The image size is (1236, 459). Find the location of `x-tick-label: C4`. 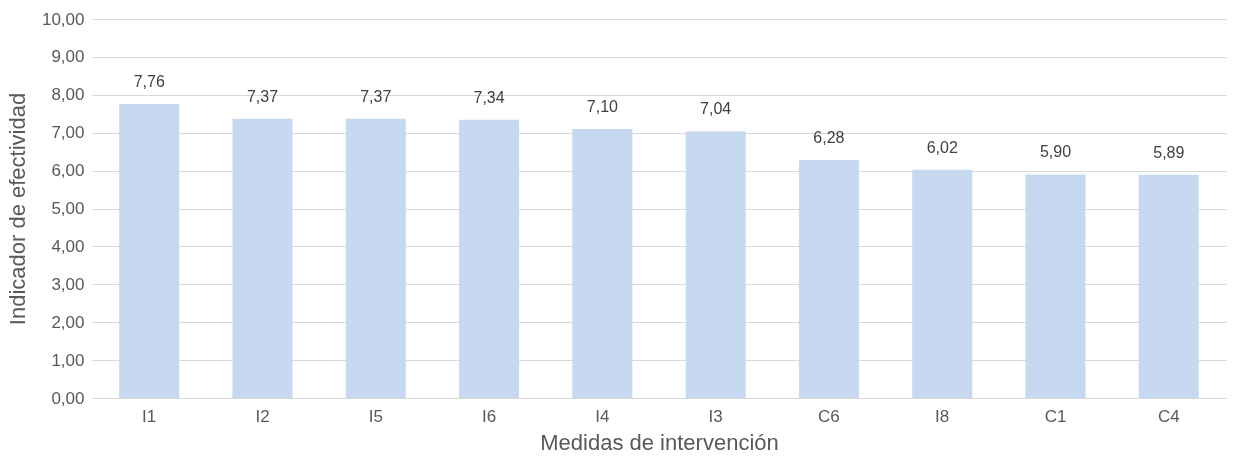

x-tick-label: C4 is located at coordinates (1168, 416).